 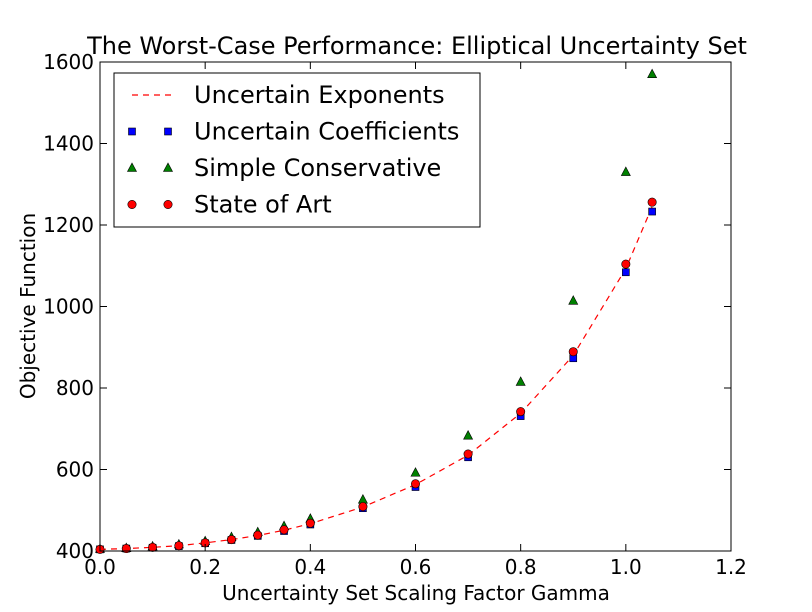 I want to click on legend-label: Uncertain Exponents, so click(x=319, y=95).